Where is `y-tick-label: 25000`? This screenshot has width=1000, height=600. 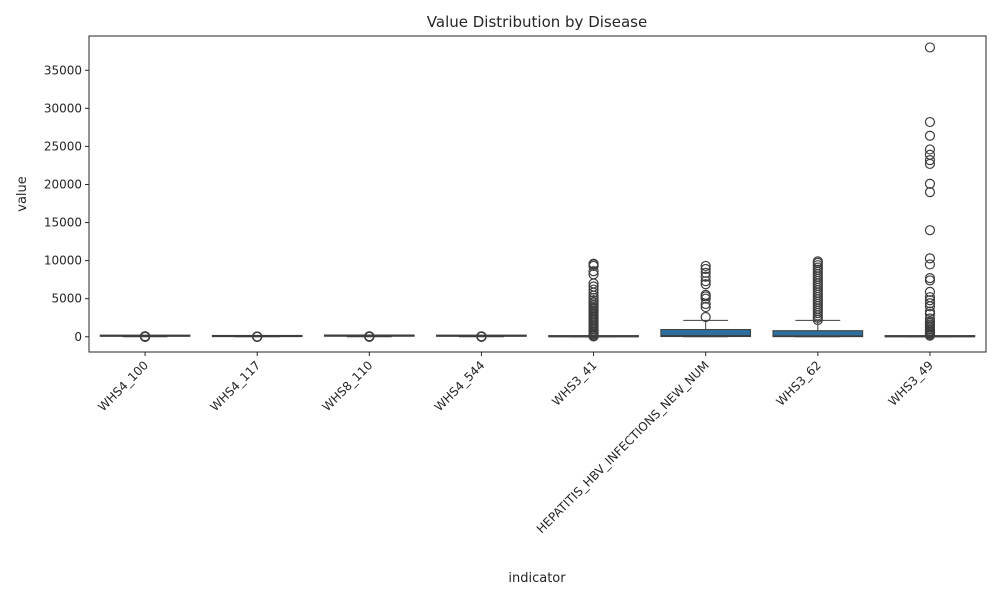
y-tick-label: 25000 is located at coordinates (63, 146).